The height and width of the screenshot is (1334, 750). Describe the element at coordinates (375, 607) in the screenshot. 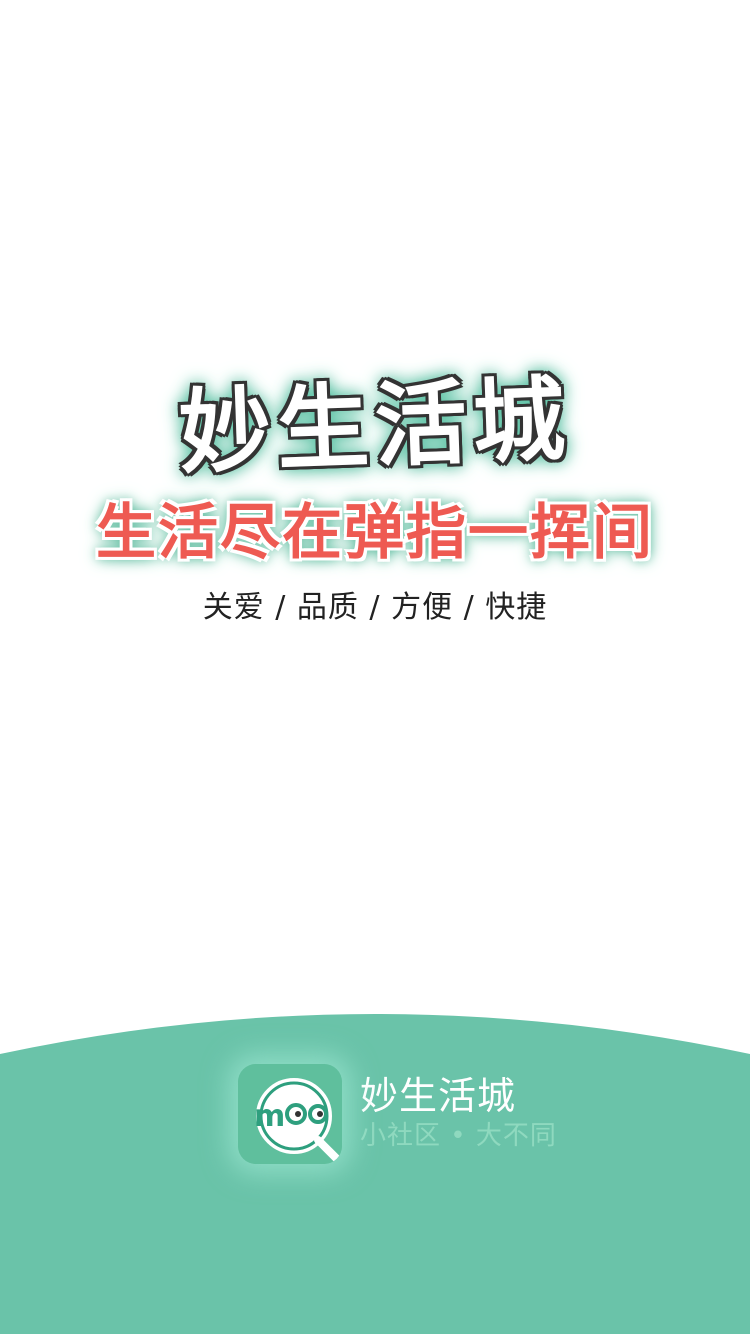

I see `splash-values: 关爱 / 品质 / 方便 / 快捷` at that location.